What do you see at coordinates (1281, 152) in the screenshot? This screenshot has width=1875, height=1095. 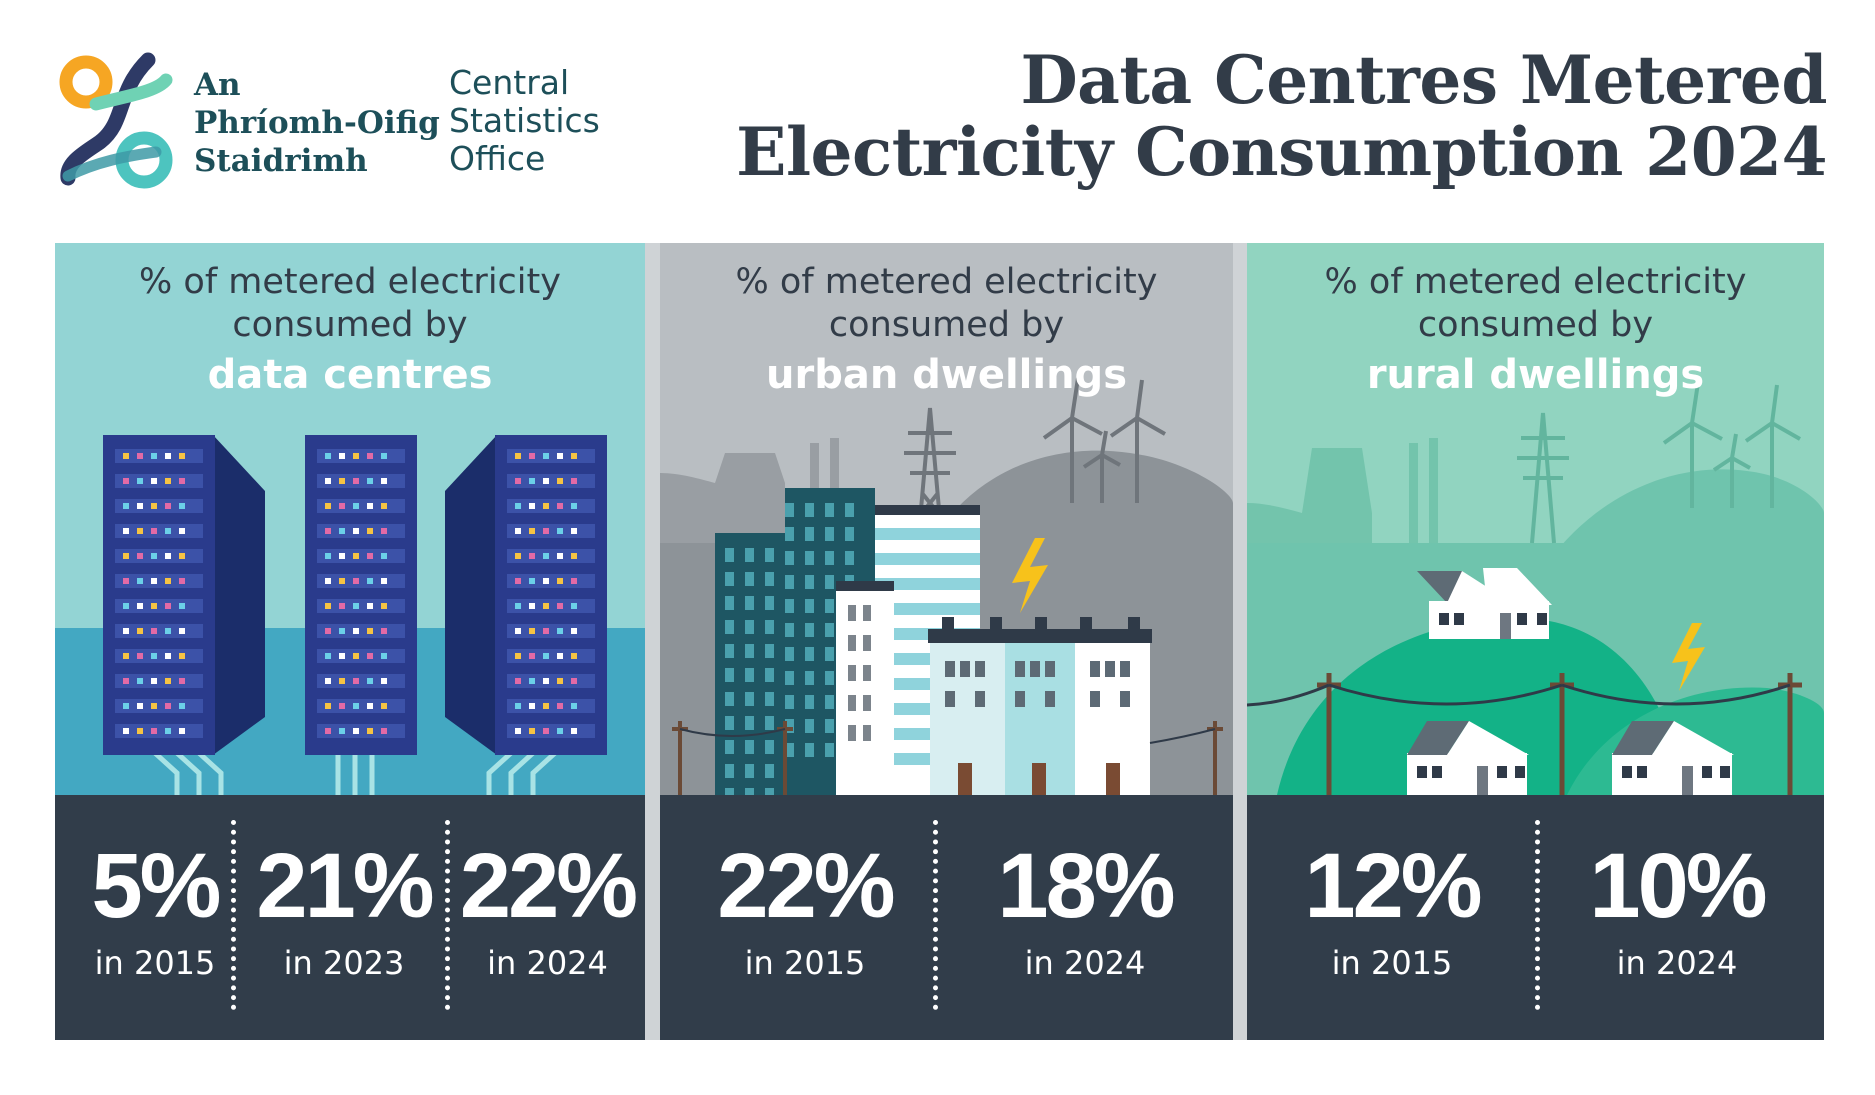 I see `title-line: Electricity Consumption 2024` at bounding box center [1281, 152].